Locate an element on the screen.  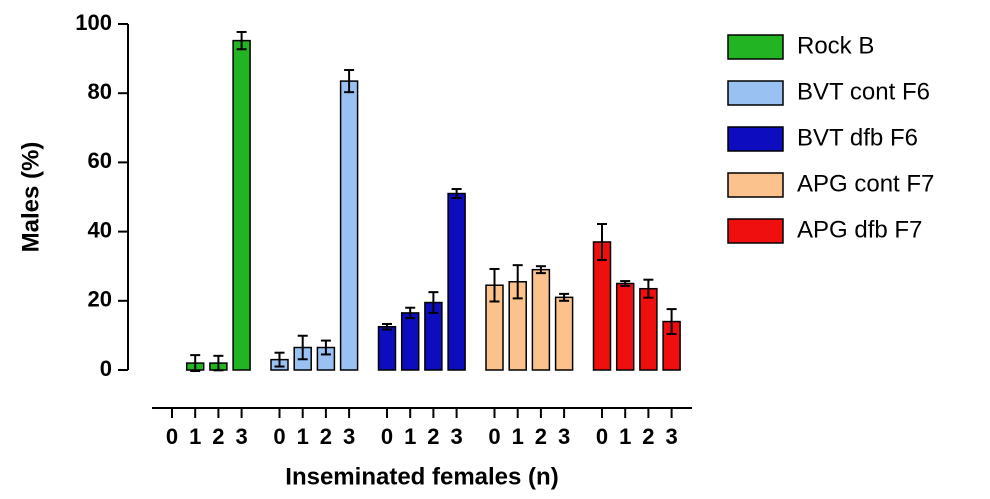
legend-label: APG dfb F7 is located at coordinates (859, 229).